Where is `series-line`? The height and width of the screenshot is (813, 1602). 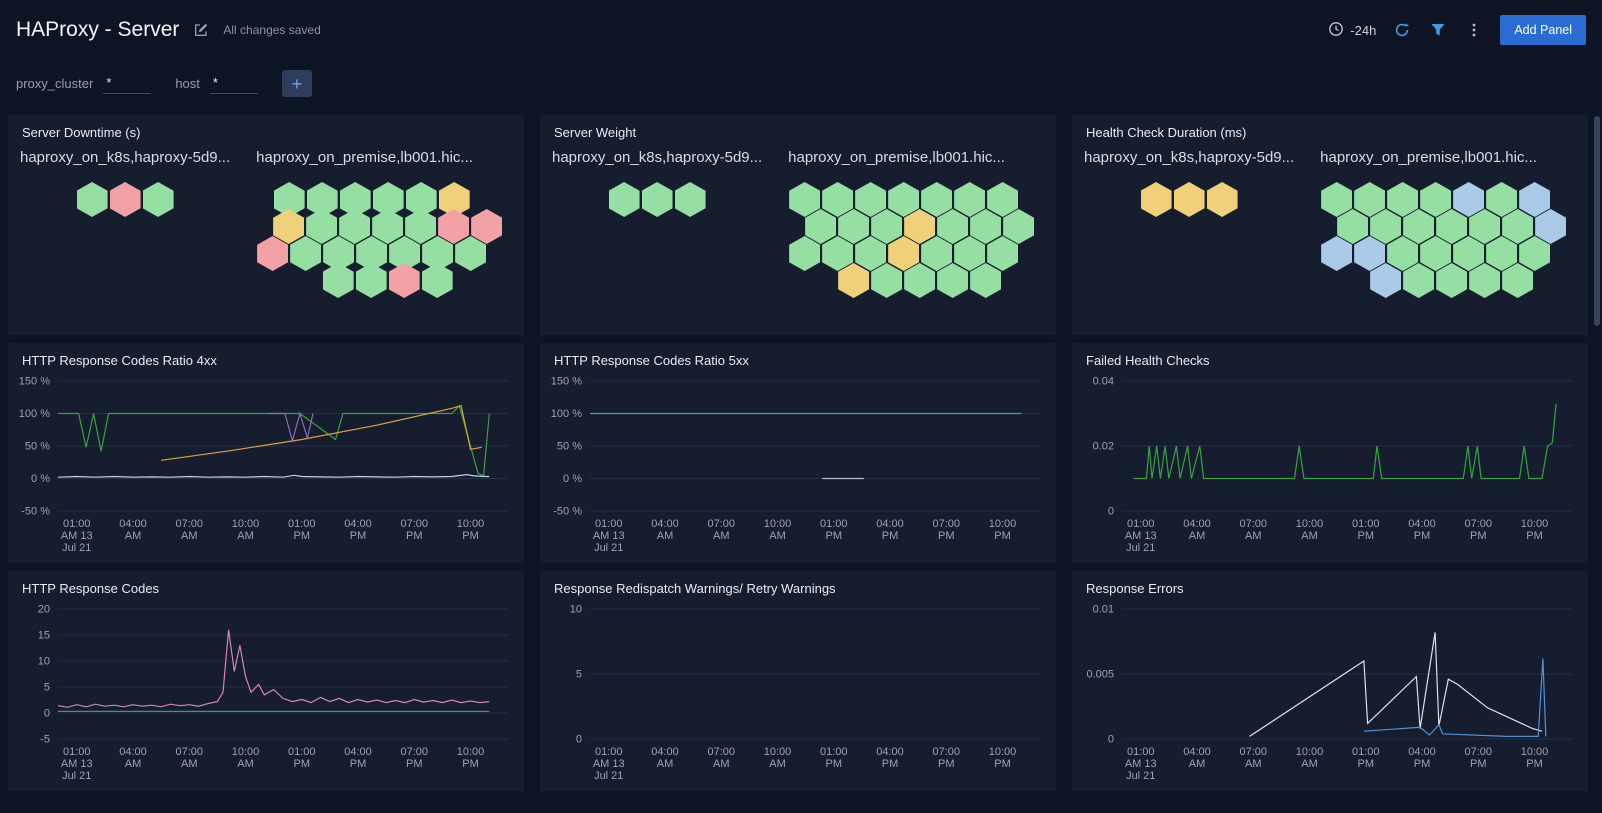
series-line is located at coordinates (321, 432).